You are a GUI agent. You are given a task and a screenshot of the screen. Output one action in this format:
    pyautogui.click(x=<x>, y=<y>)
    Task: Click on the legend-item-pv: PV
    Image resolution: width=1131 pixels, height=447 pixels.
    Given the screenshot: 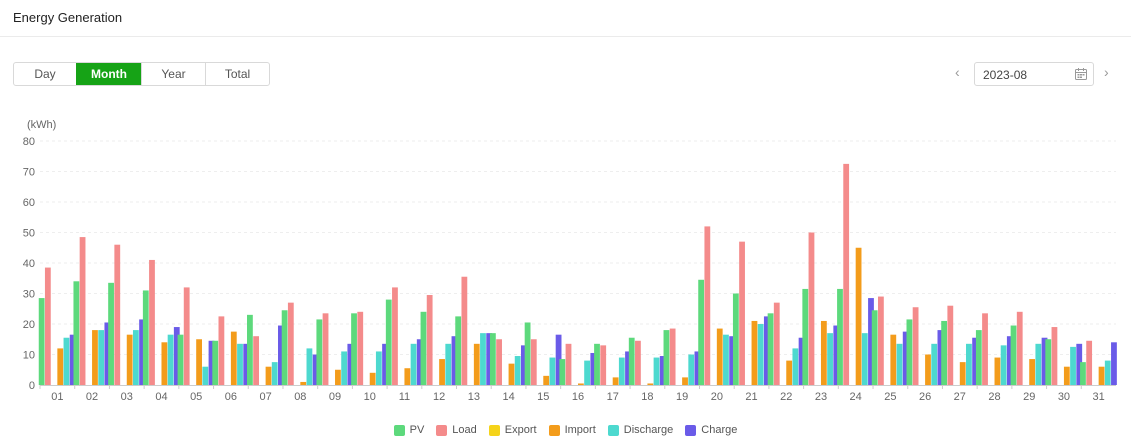 What is the action you would take?
    pyautogui.click(x=409, y=430)
    